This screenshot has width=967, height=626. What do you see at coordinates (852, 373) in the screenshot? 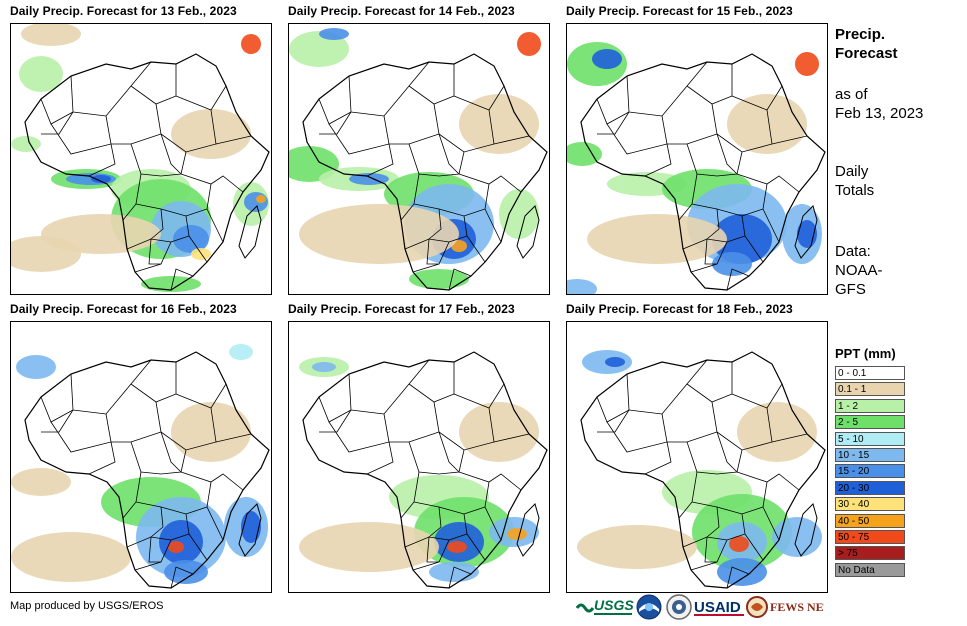
I see `legend-label: 0 - 0.1` at bounding box center [852, 373].